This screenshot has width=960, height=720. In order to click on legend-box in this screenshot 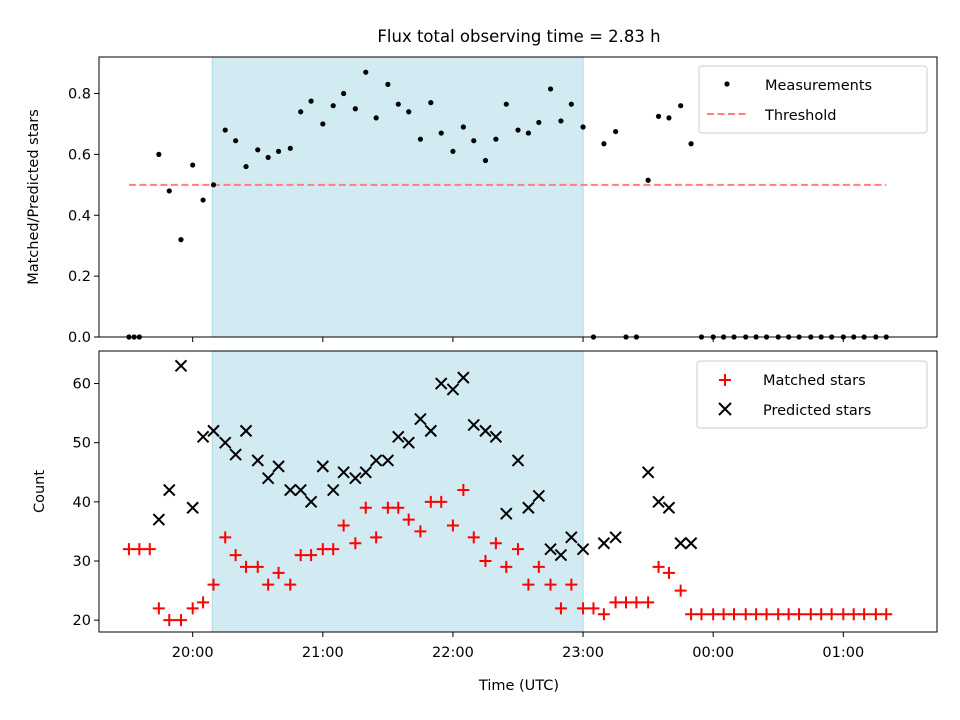, I will do `click(812, 394)`.